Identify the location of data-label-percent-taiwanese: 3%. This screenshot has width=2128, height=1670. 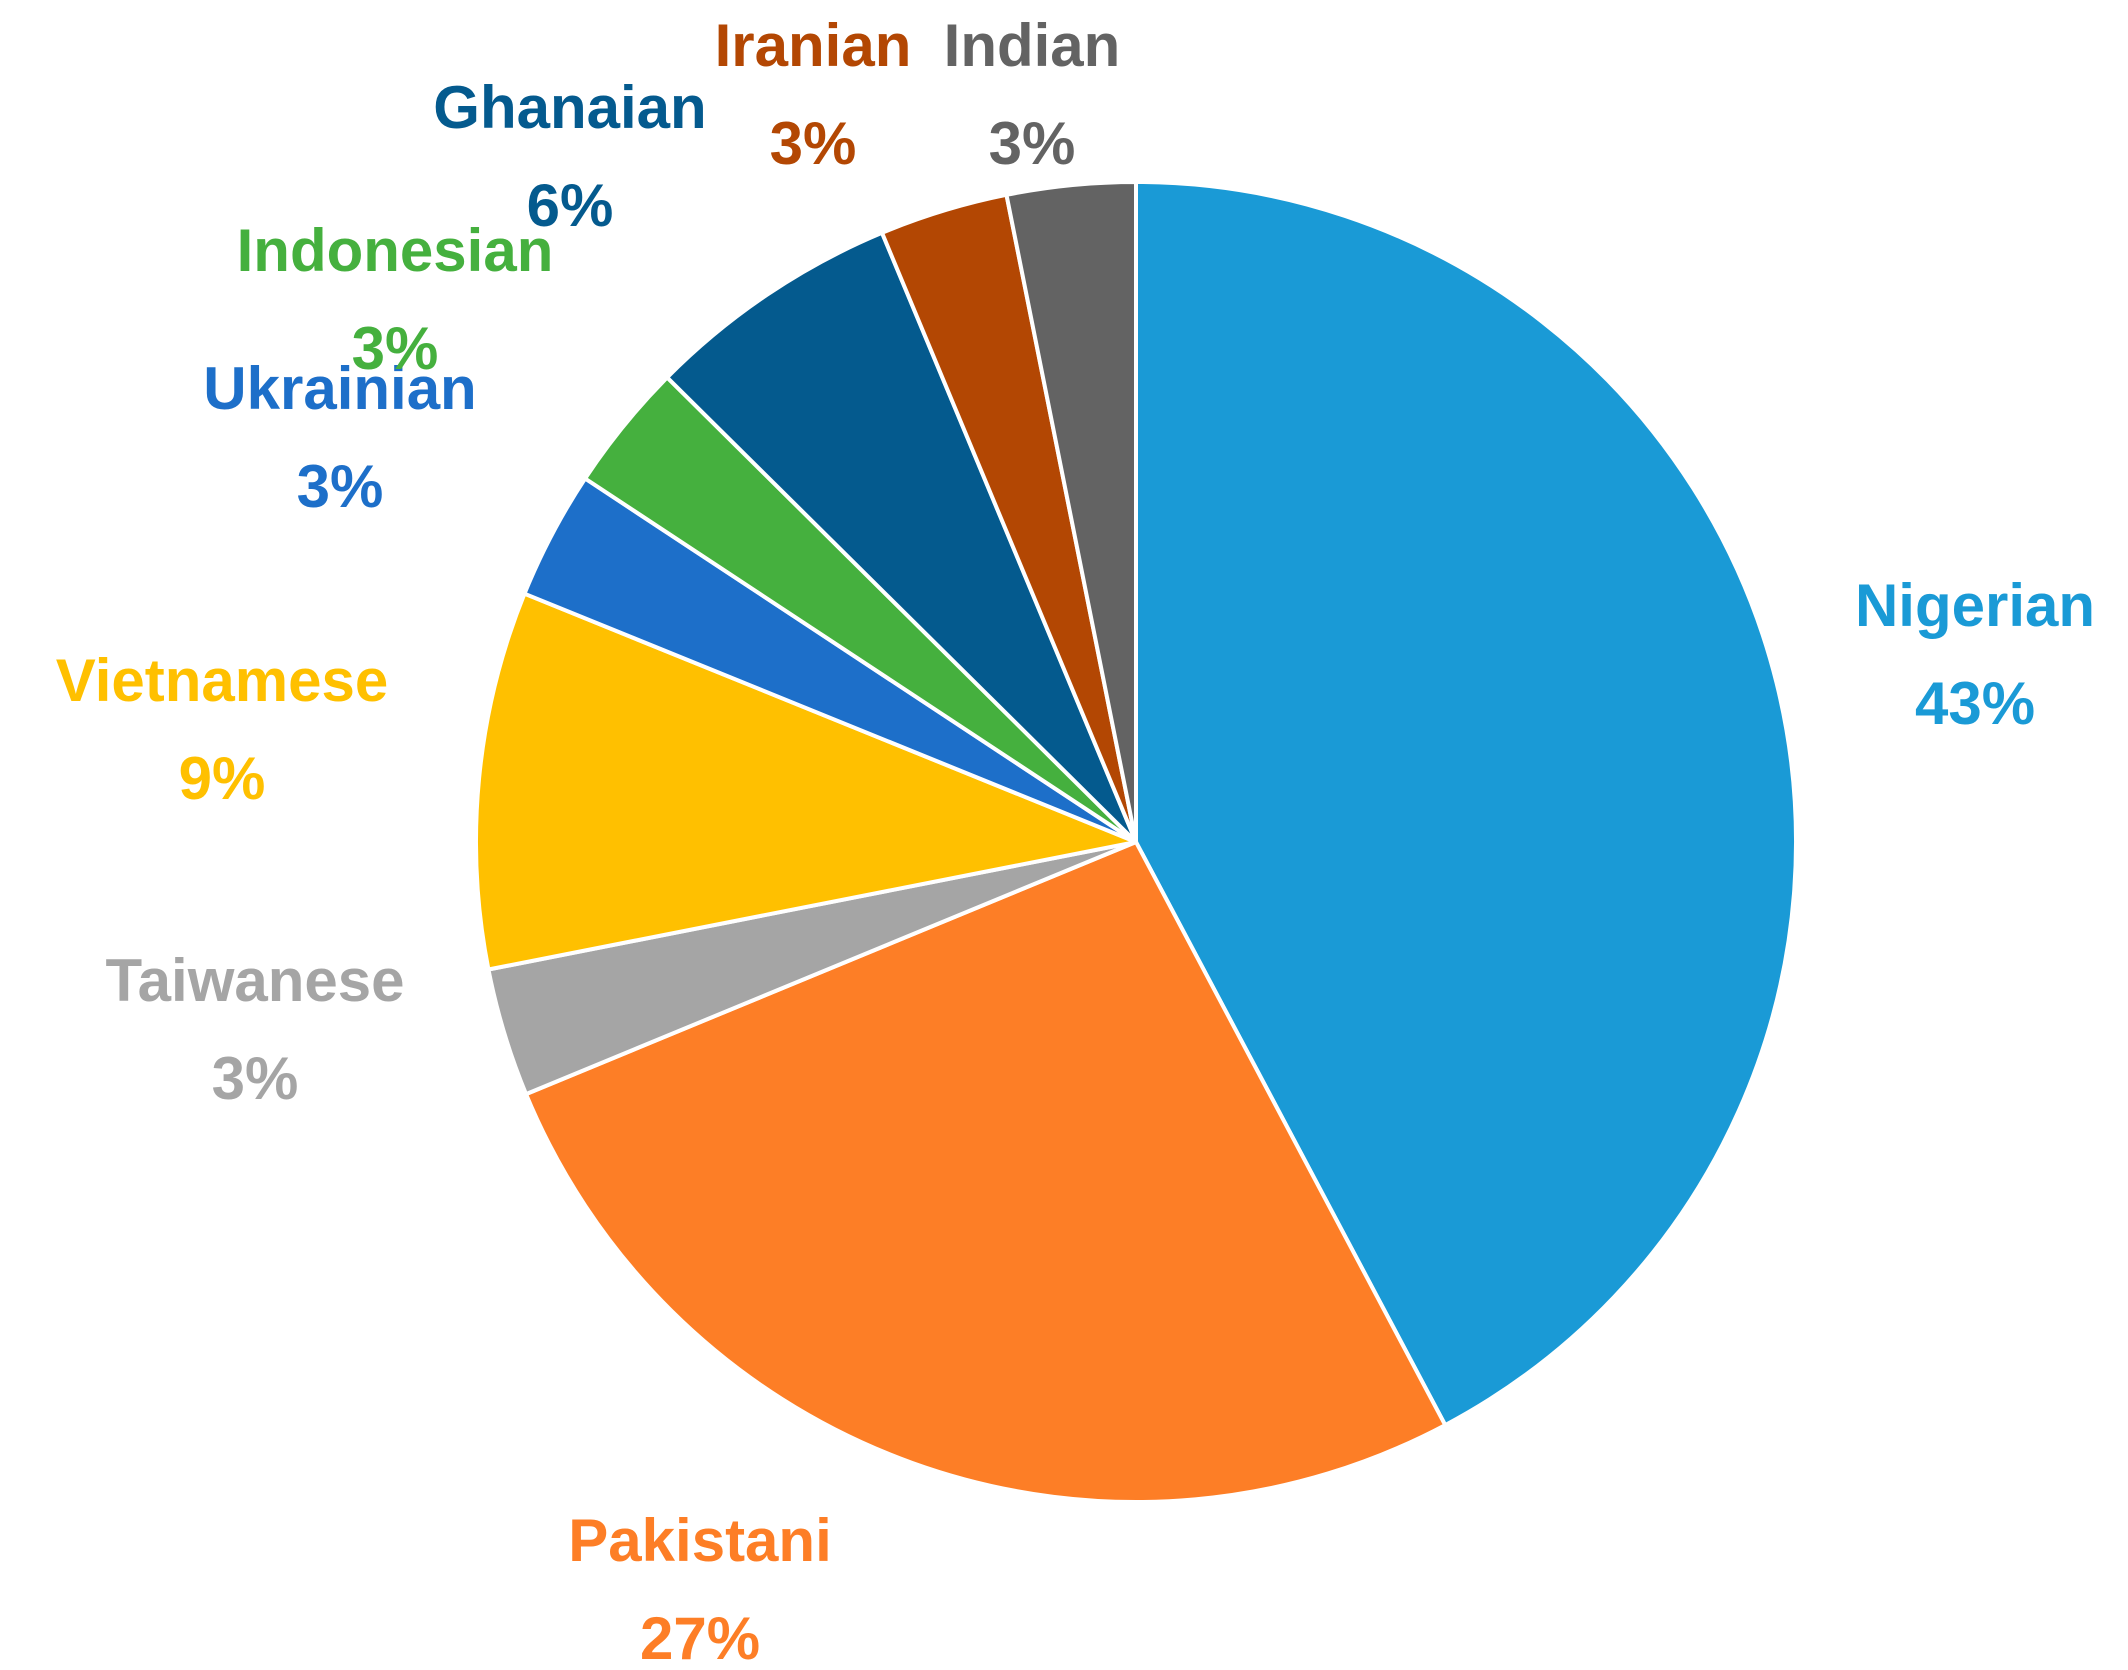
(255, 1078).